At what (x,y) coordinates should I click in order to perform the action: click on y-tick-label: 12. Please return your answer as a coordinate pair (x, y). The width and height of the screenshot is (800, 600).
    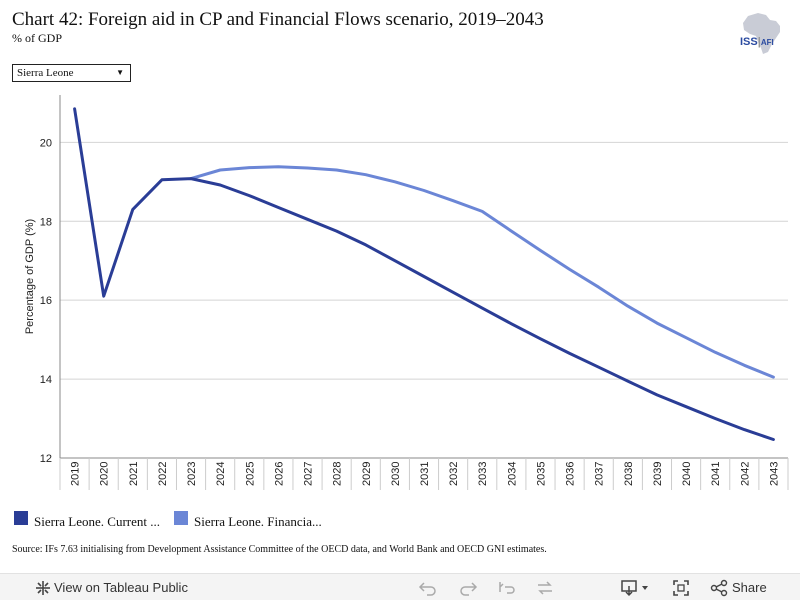
    Looking at the image, I should click on (46, 459).